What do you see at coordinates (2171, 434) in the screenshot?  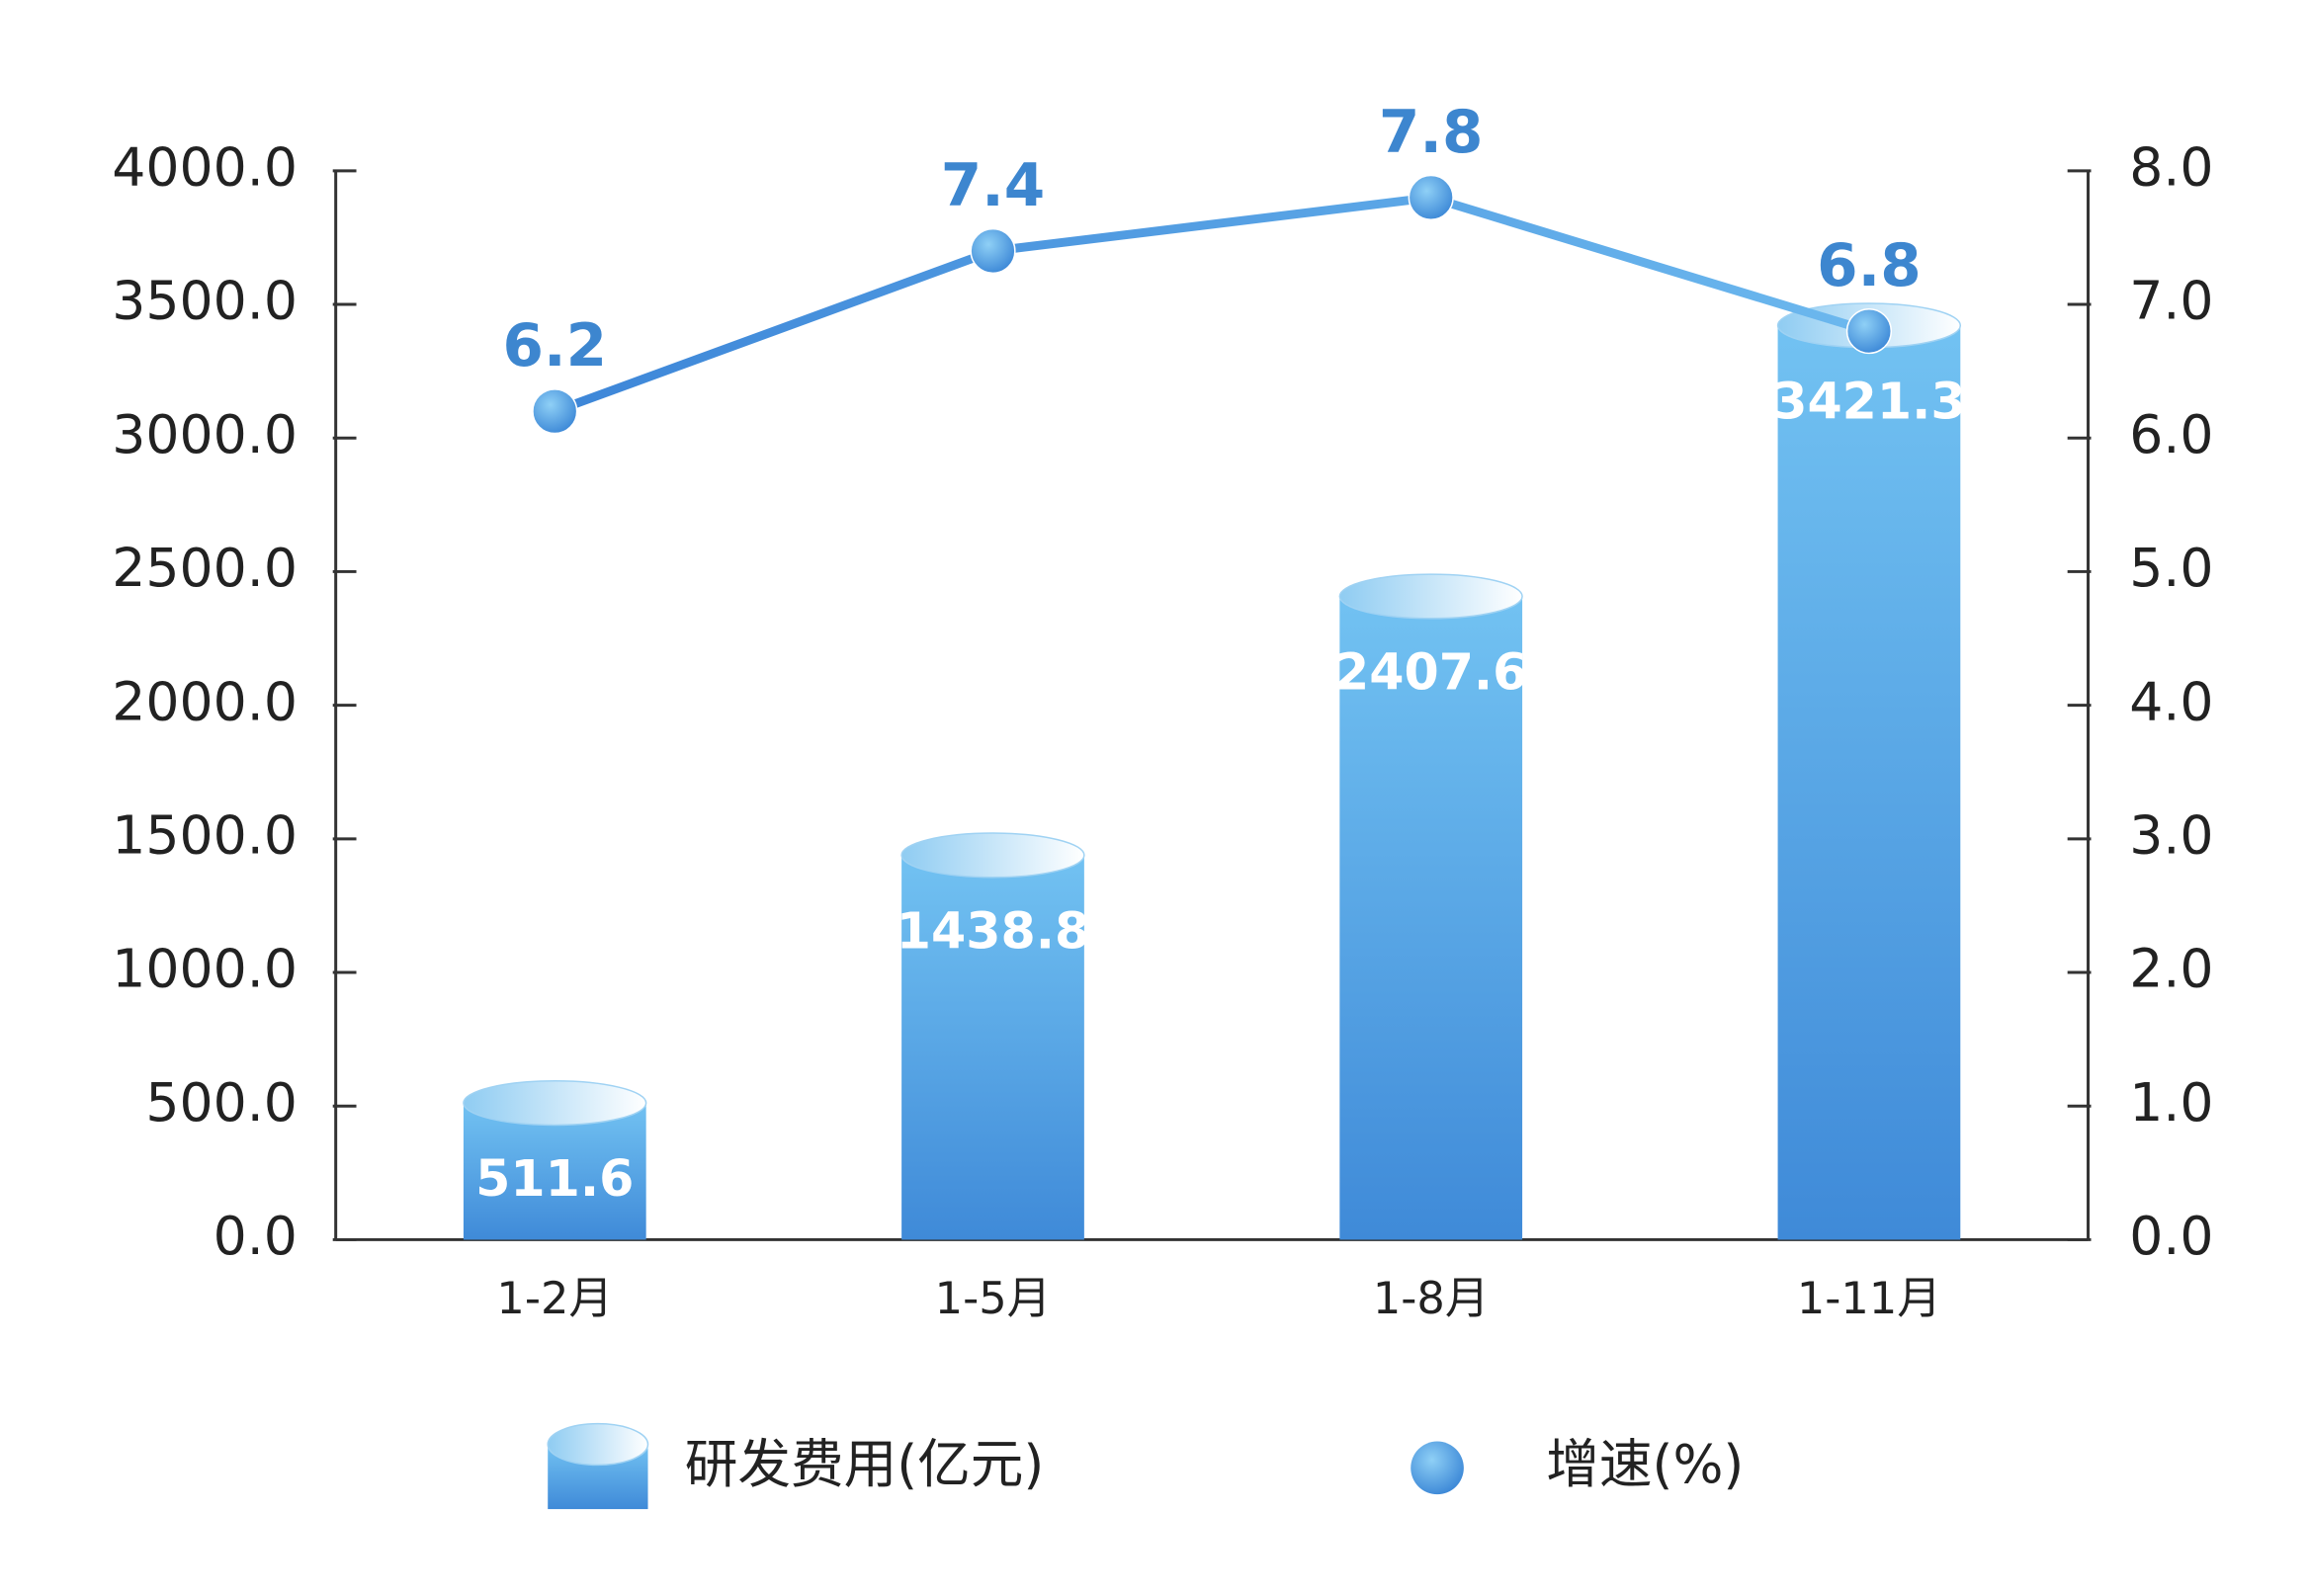 I see `y2-tick-label: 6.0` at bounding box center [2171, 434].